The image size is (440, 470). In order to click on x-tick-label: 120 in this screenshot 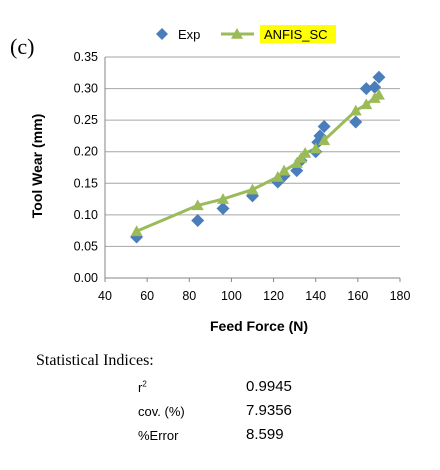, I will do `click(273, 296)`.